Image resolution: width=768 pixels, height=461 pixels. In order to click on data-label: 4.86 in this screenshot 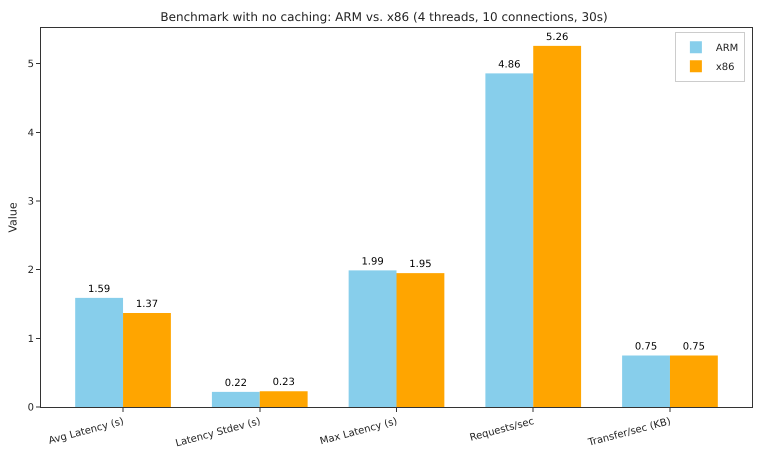, I will do `click(509, 64)`.